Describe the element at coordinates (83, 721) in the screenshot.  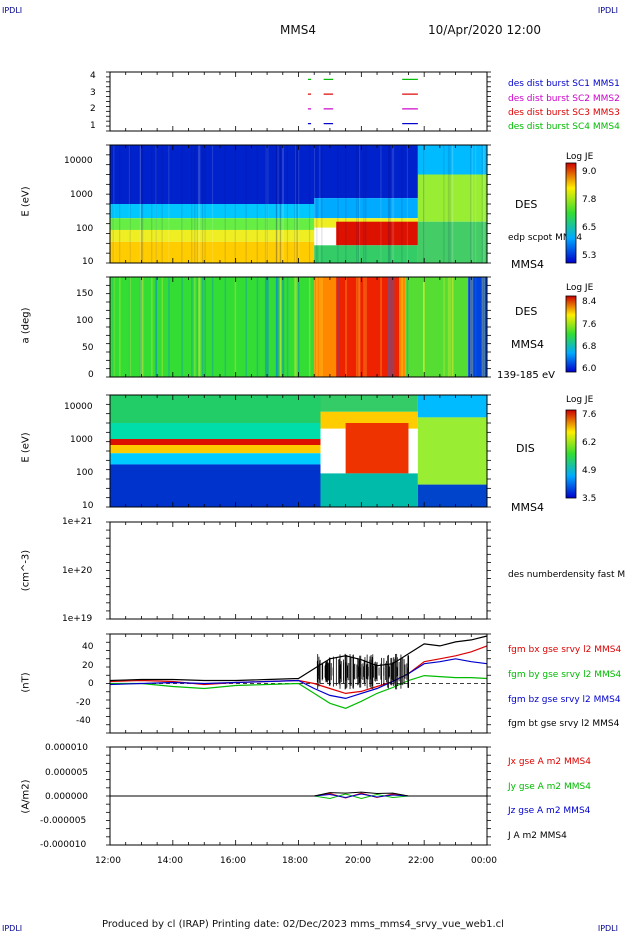
I see `field-ytick-m40: -40` at that location.